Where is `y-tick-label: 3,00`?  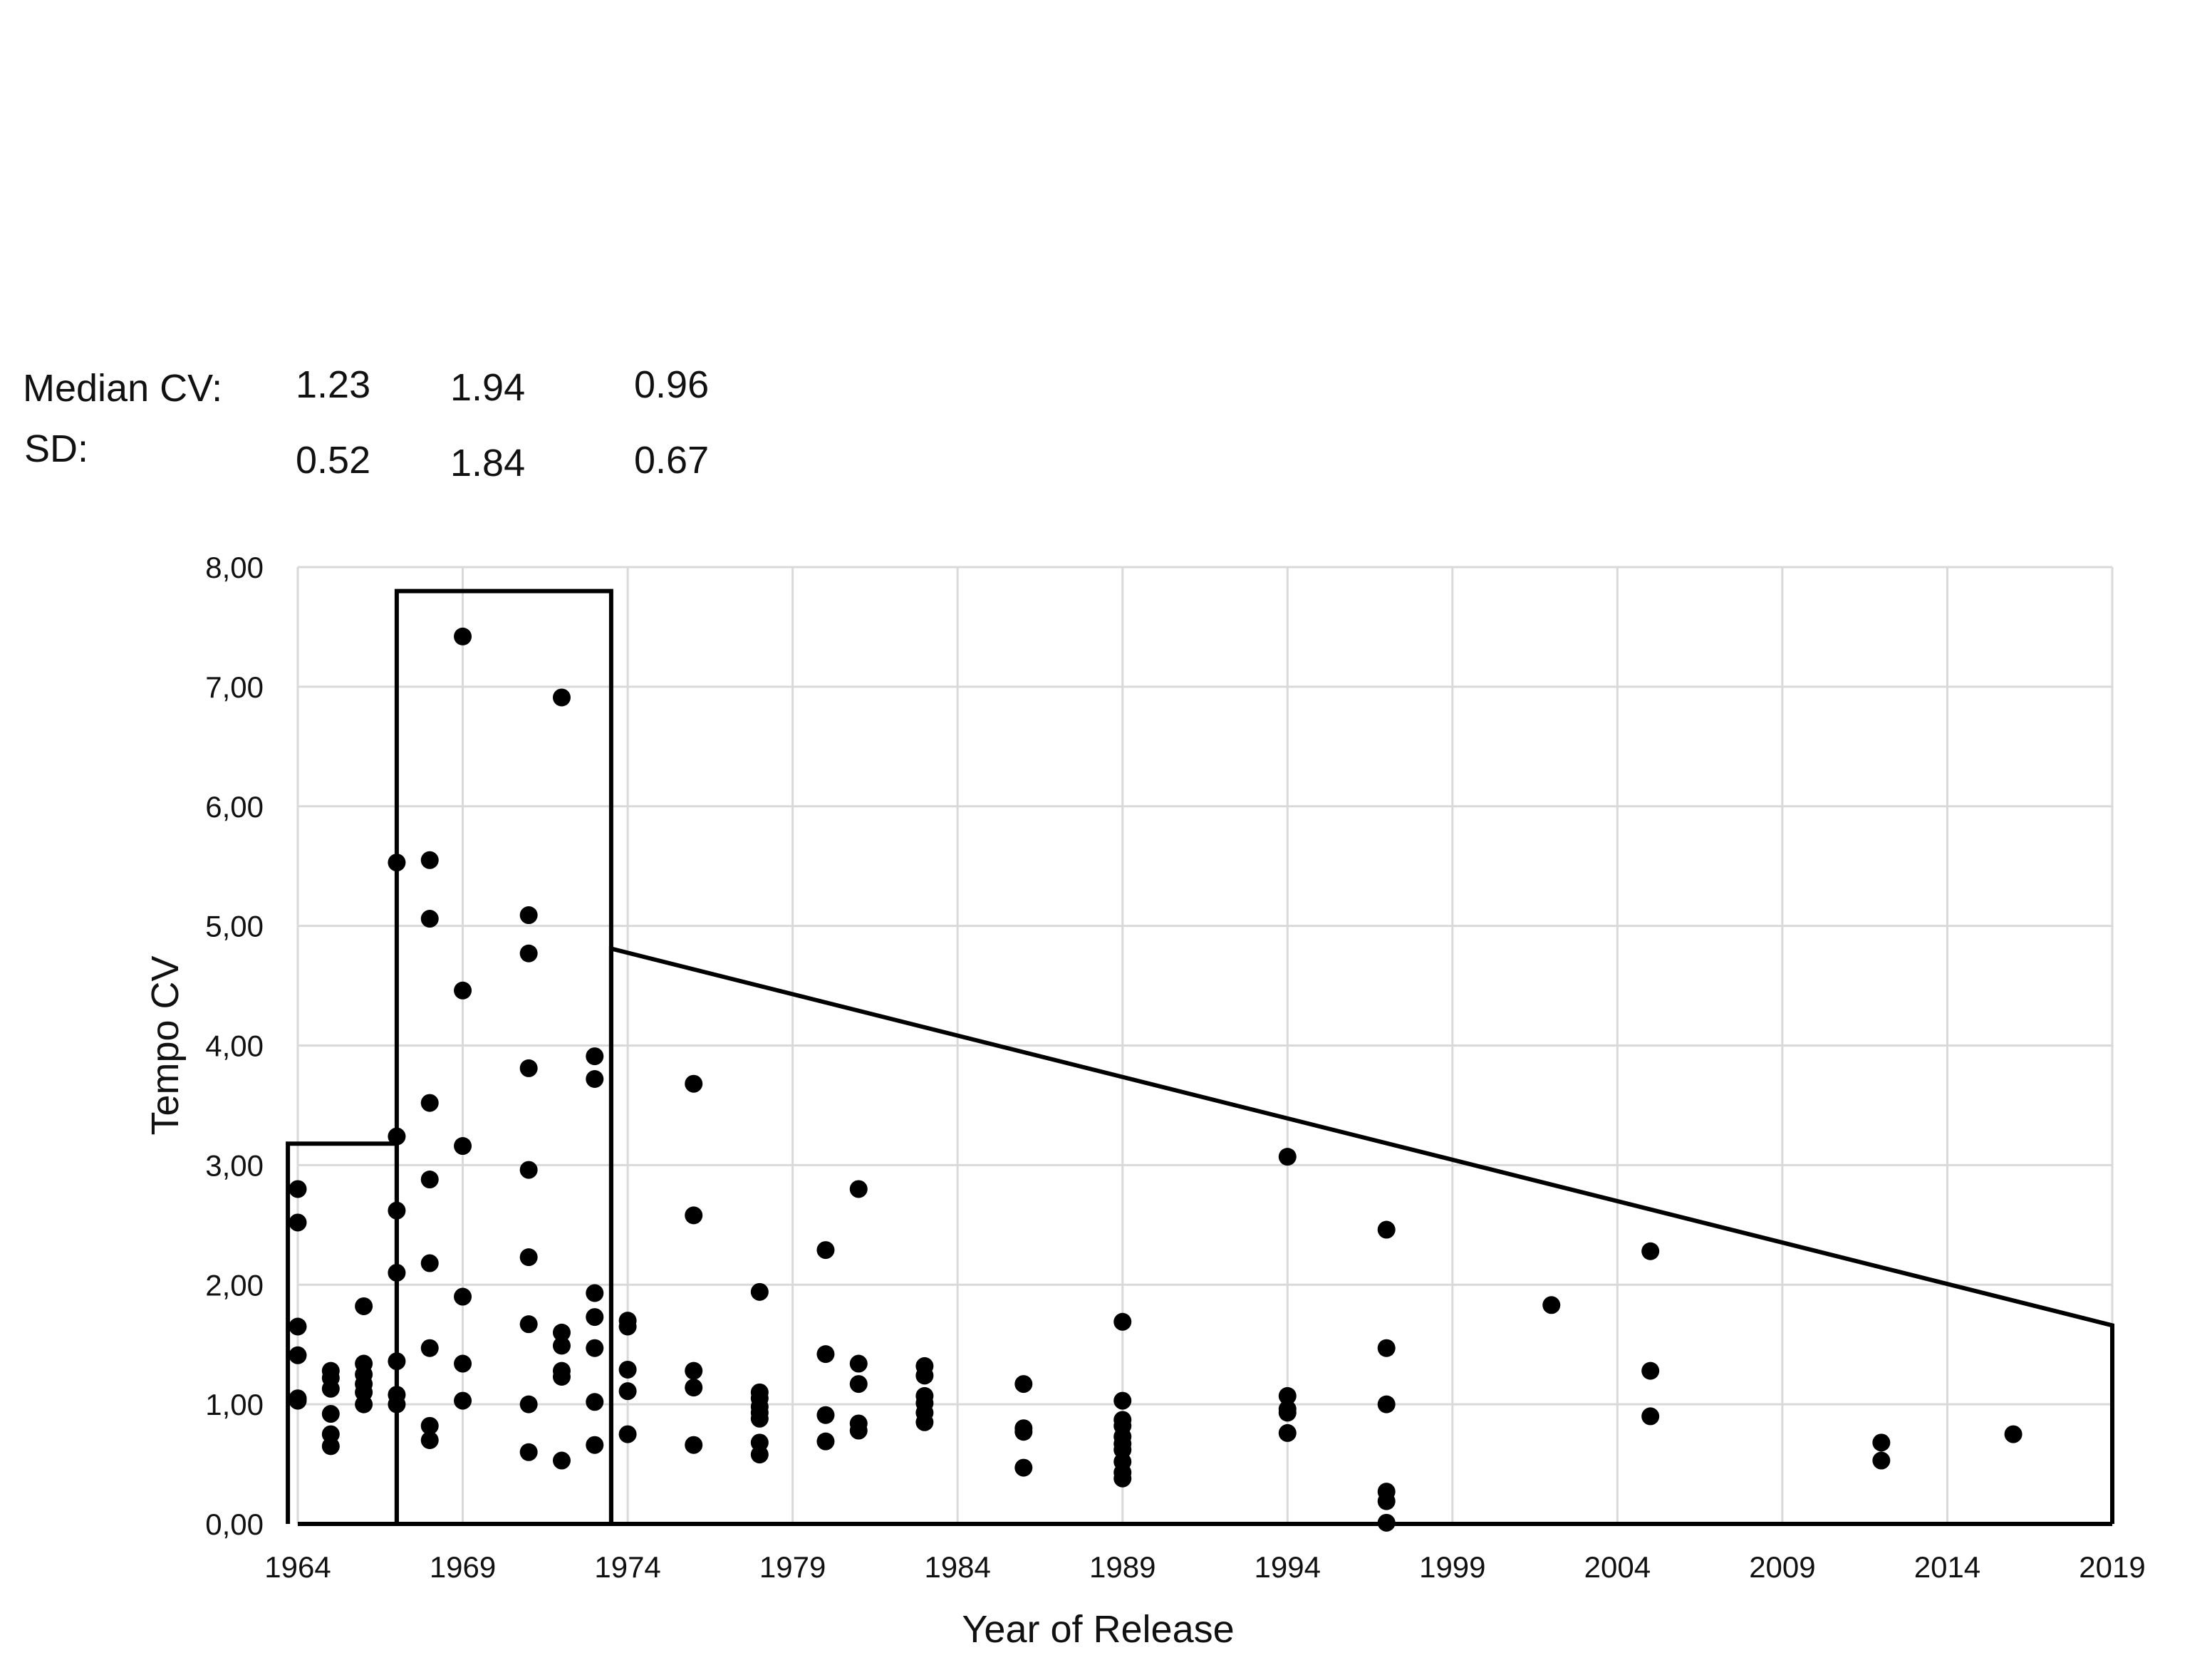
y-tick-label: 3,00 is located at coordinates (234, 1165).